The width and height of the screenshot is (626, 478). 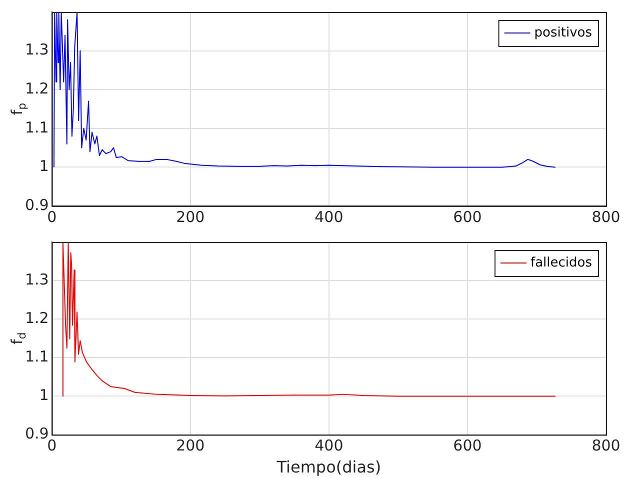 I want to click on legend-label: fallecidos, so click(x=561, y=262).